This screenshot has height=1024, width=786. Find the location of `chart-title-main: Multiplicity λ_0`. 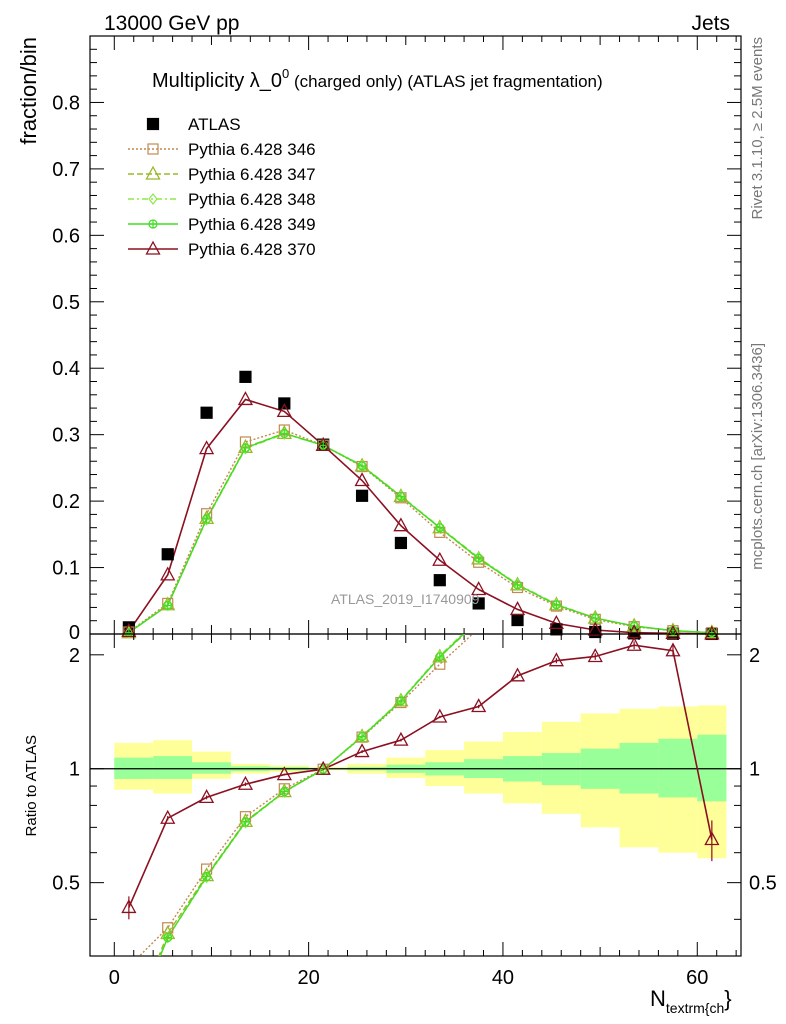

chart-title-main: Multiplicity λ_0 is located at coordinates (217, 81).